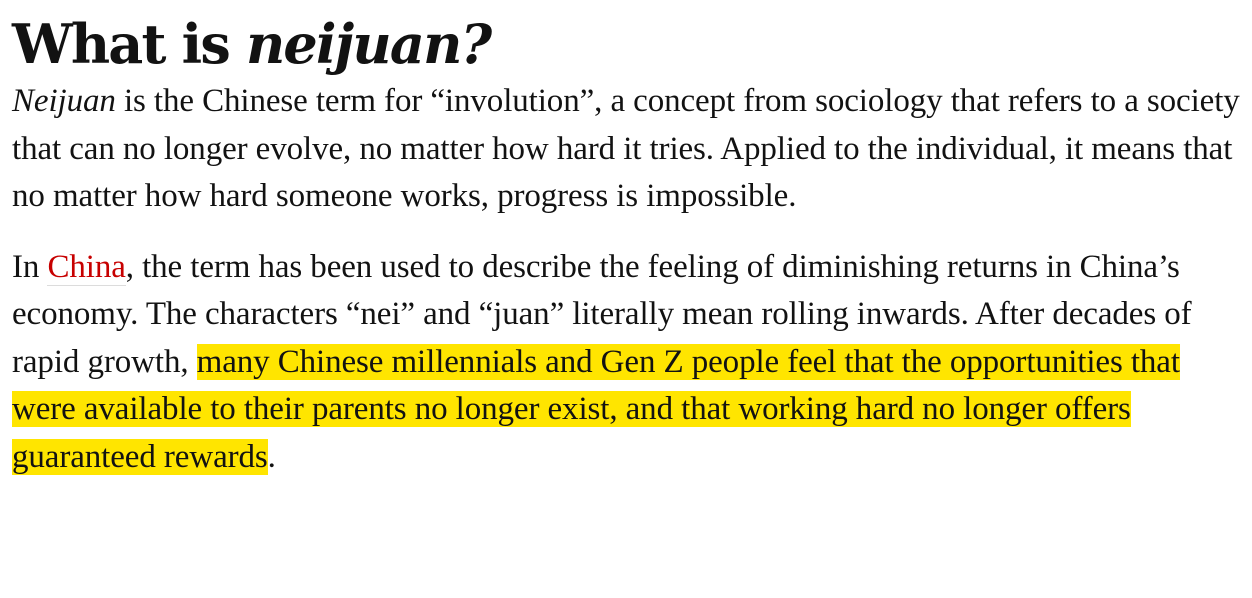 This screenshot has height=598, width=1252. What do you see at coordinates (86, 267) in the screenshot?
I see `china-link: China` at bounding box center [86, 267].